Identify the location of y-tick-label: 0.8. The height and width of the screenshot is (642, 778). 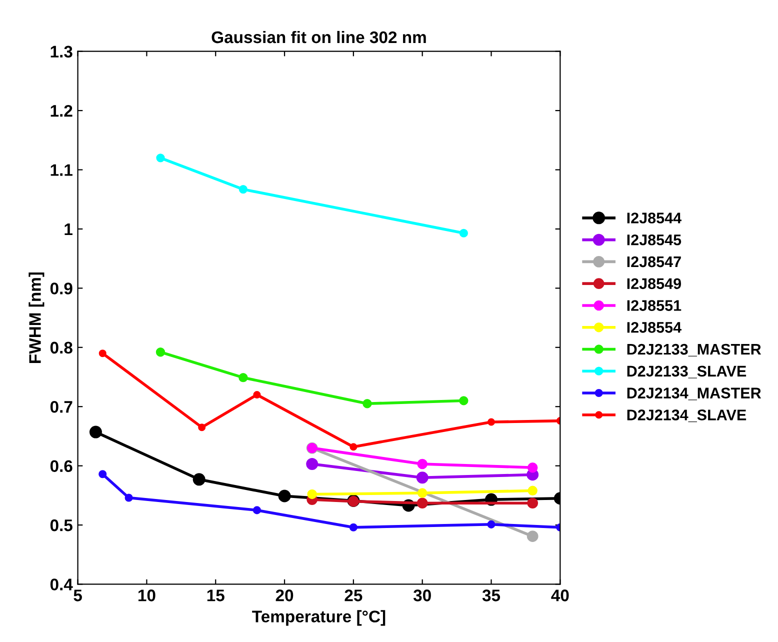
(61, 348).